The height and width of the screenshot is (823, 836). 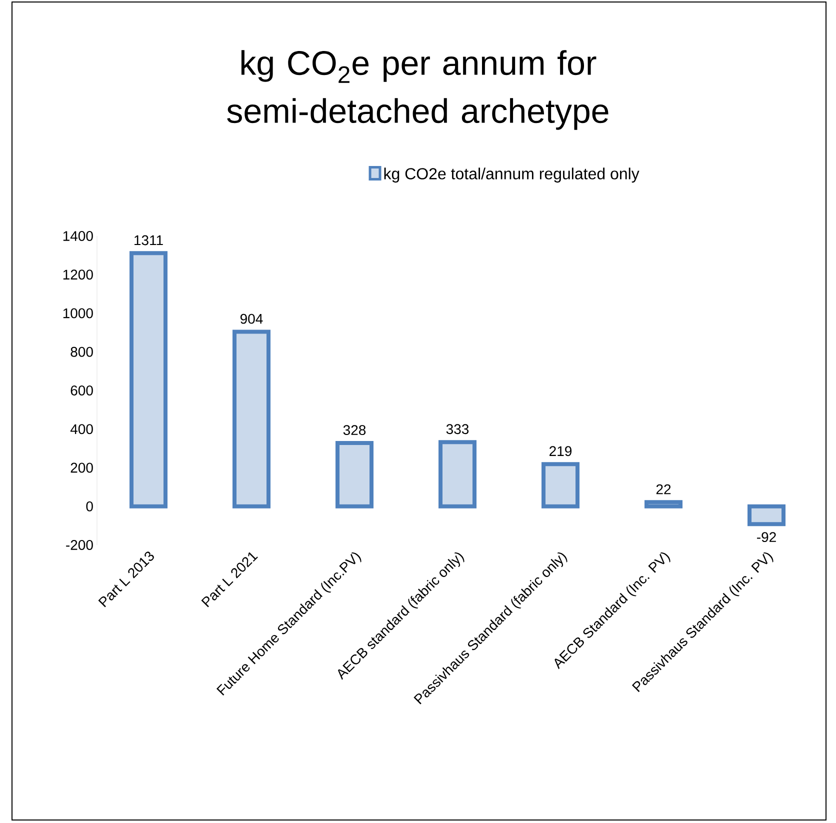 What do you see at coordinates (81, 391) in the screenshot?
I see `y-tick-label: 600` at bounding box center [81, 391].